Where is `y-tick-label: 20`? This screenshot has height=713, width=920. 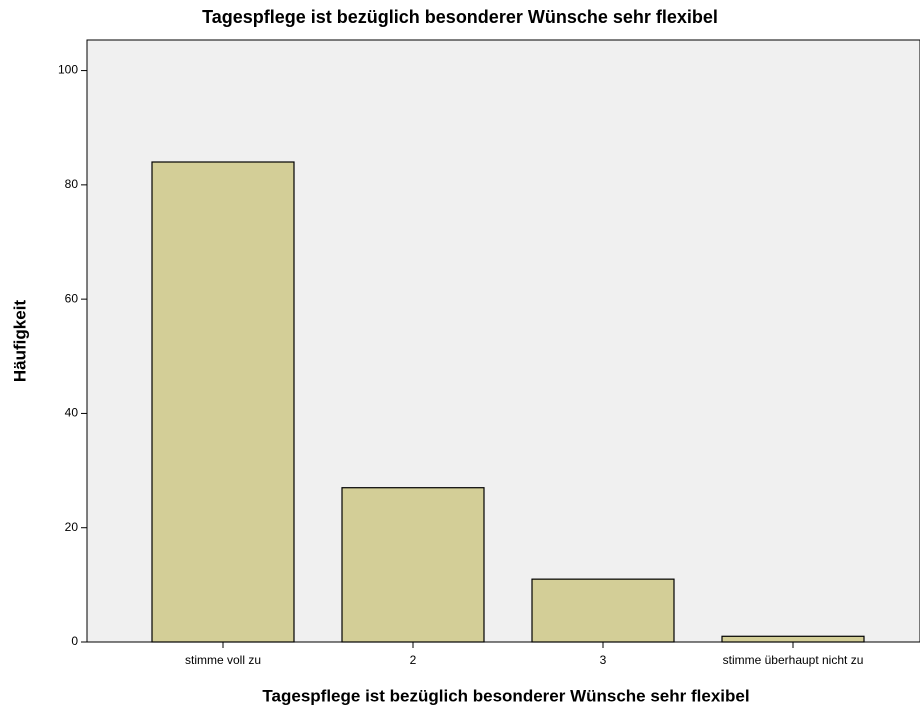 y-tick-label: 20 is located at coordinates (72, 527).